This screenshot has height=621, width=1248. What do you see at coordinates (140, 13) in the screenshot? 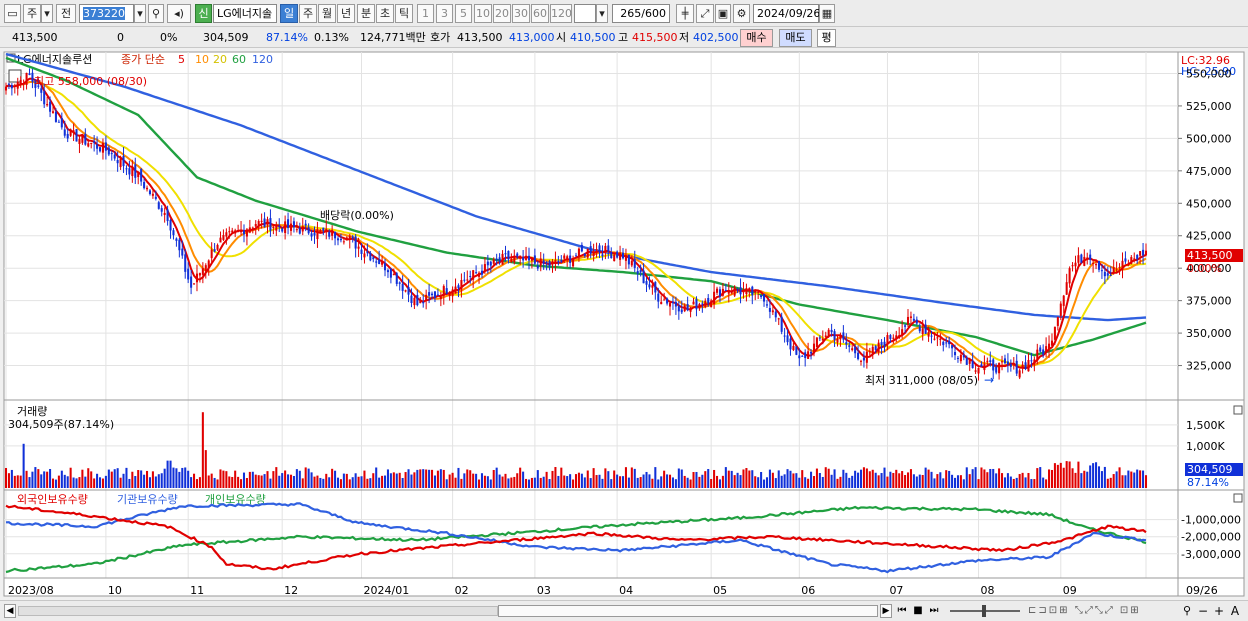
I see `code-dropdown-icon: ▾` at bounding box center [140, 13].